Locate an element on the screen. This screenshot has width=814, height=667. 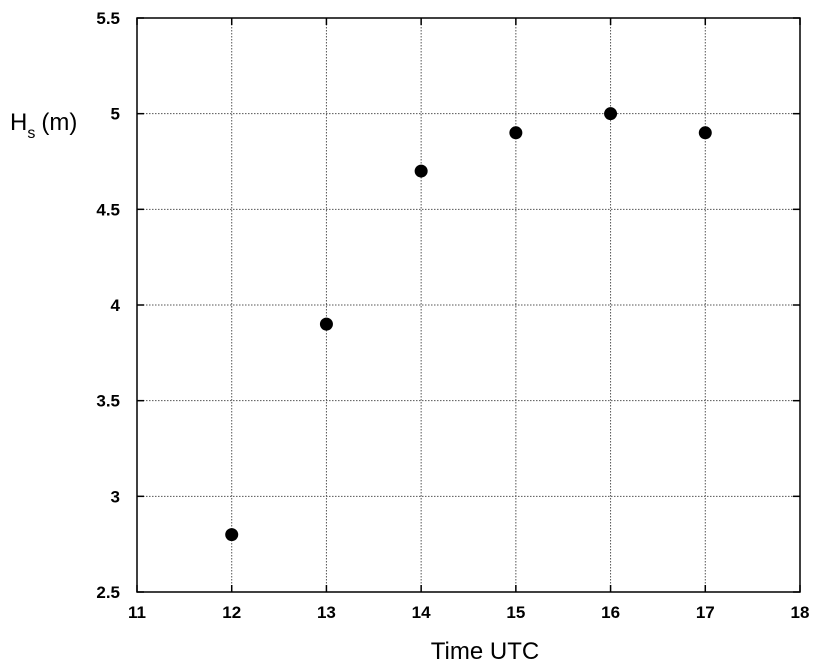
y-tick-label: 5.5 is located at coordinates (108, 18).